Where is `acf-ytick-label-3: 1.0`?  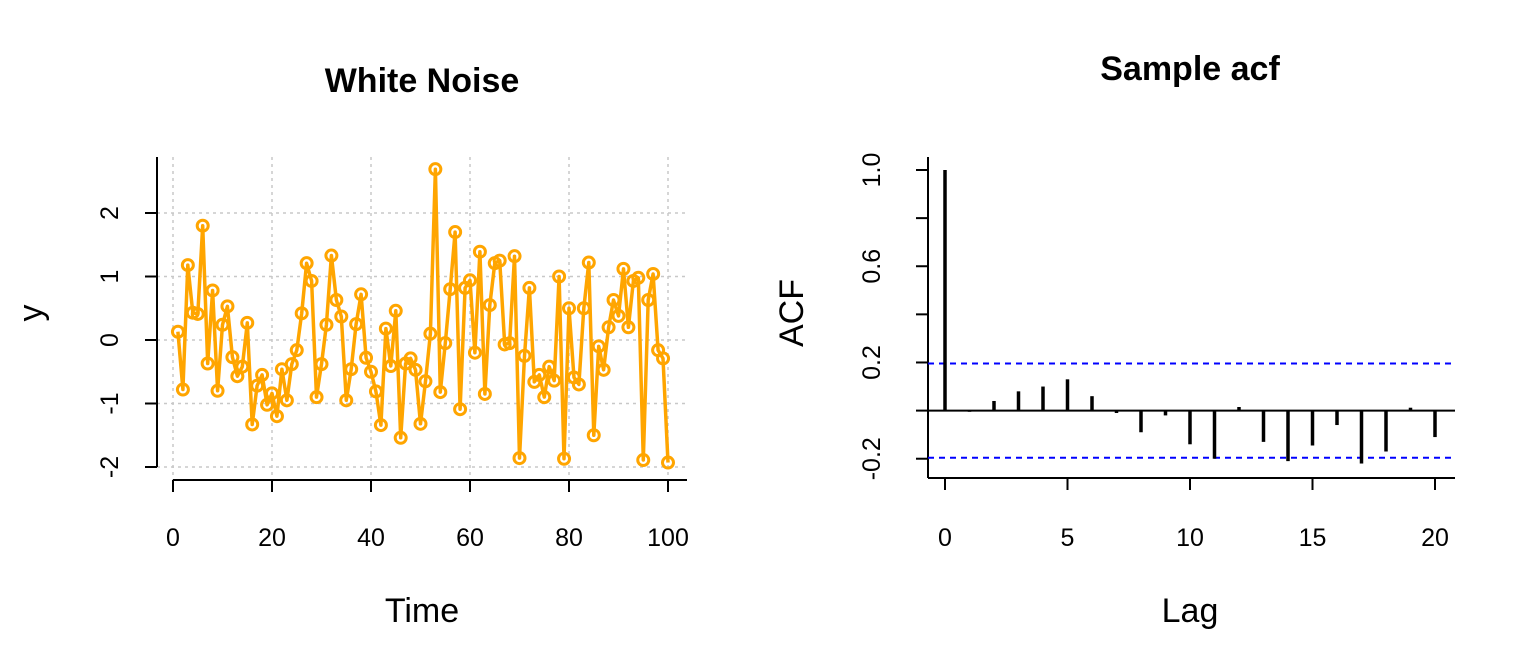
acf-ytick-label-3: 1.0 is located at coordinates (872, 170).